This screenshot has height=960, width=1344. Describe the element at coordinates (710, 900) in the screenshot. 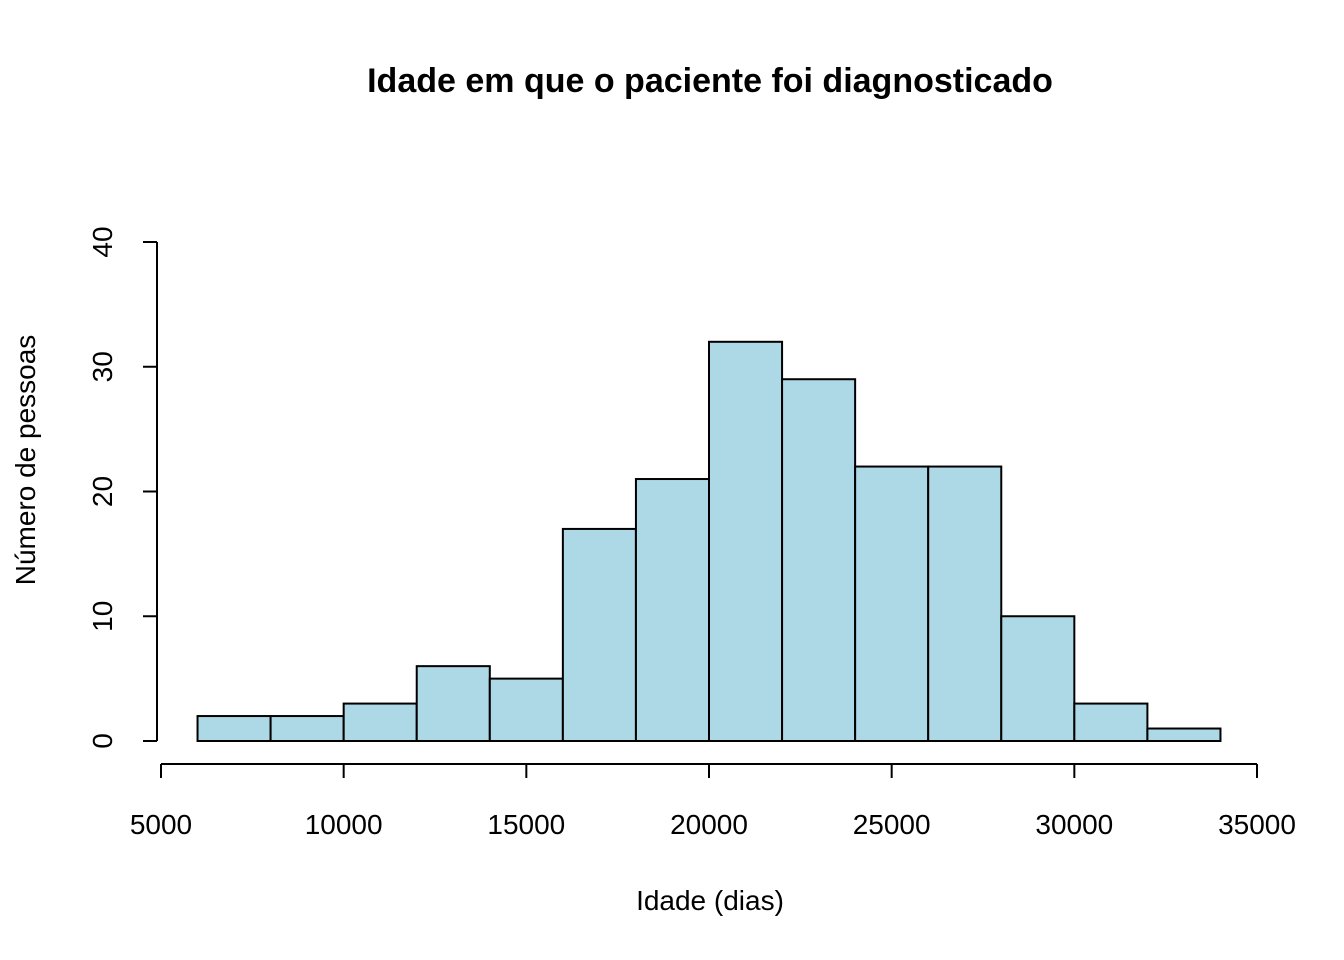

I see `x-axis-label: Idade (dias)` at that location.